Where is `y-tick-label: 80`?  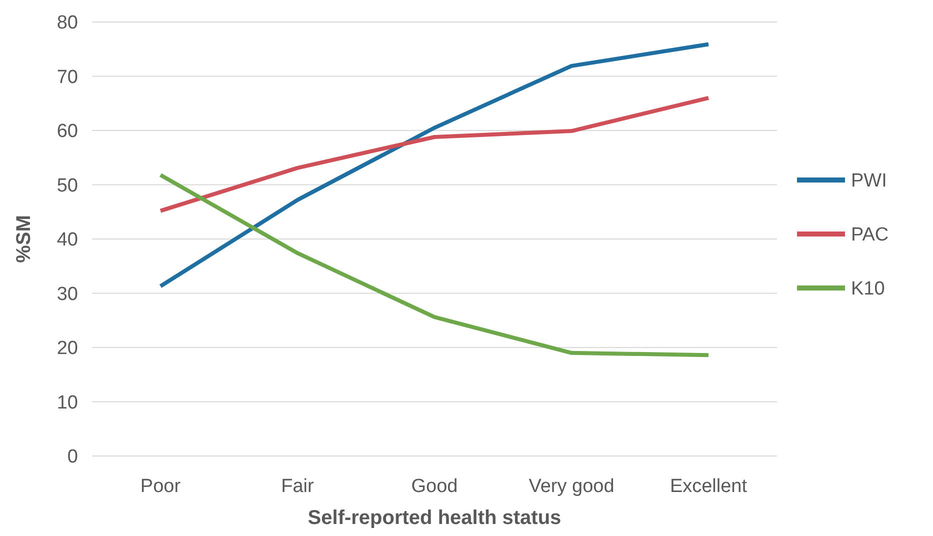
y-tick-label: 80 is located at coordinates (67, 23).